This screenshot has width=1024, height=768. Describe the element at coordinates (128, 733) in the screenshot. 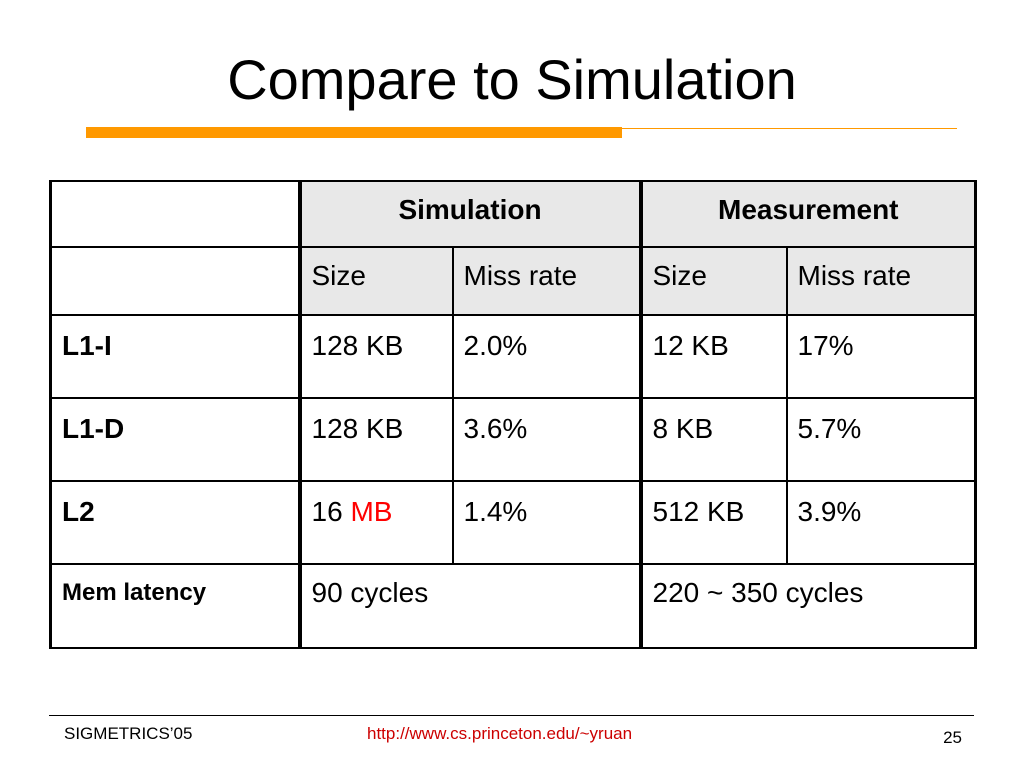

I see `footer-conference: SIGMETRICS’05` at that location.